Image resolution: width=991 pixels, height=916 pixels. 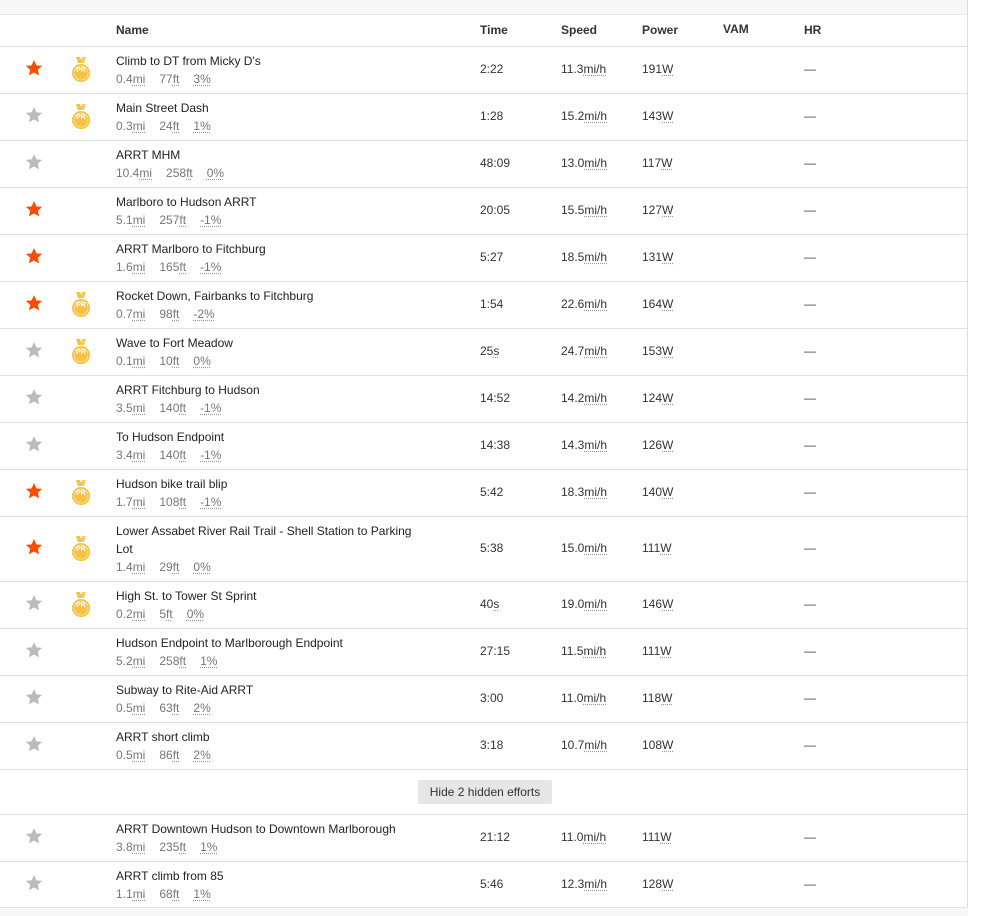 What do you see at coordinates (211, 408) in the screenshot?
I see `segment-grade: -1%` at bounding box center [211, 408].